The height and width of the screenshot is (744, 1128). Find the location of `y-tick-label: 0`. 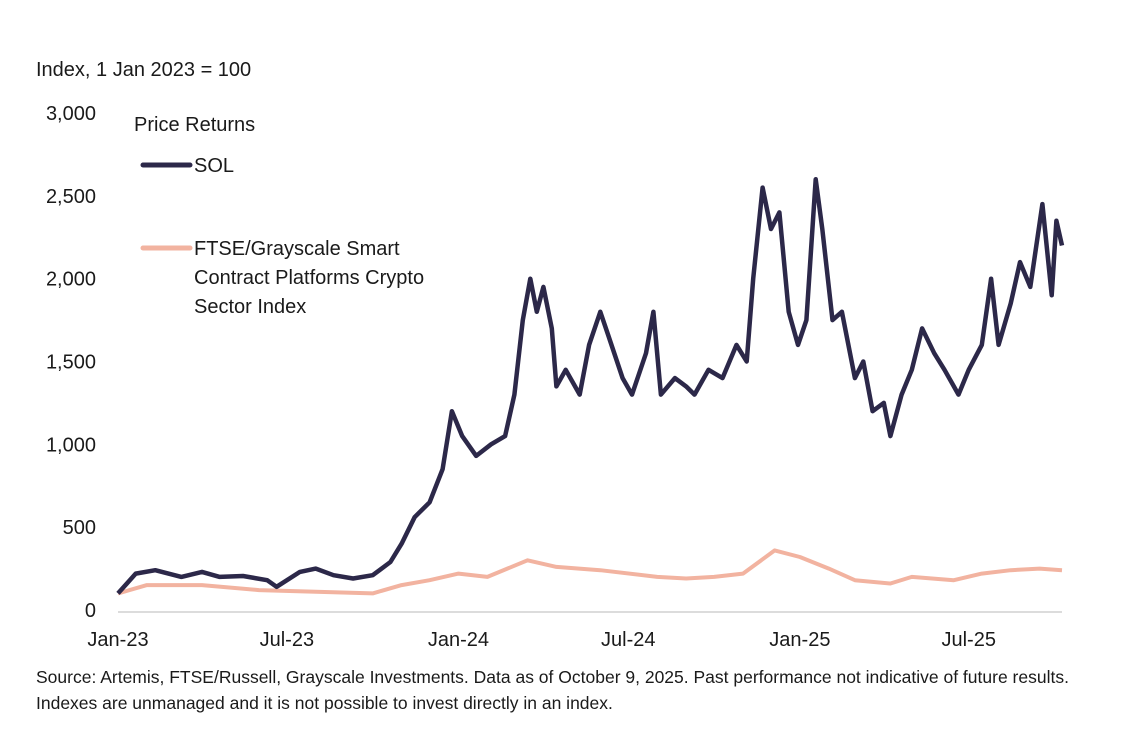

y-tick-label: 0 is located at coordinates (90, 611).